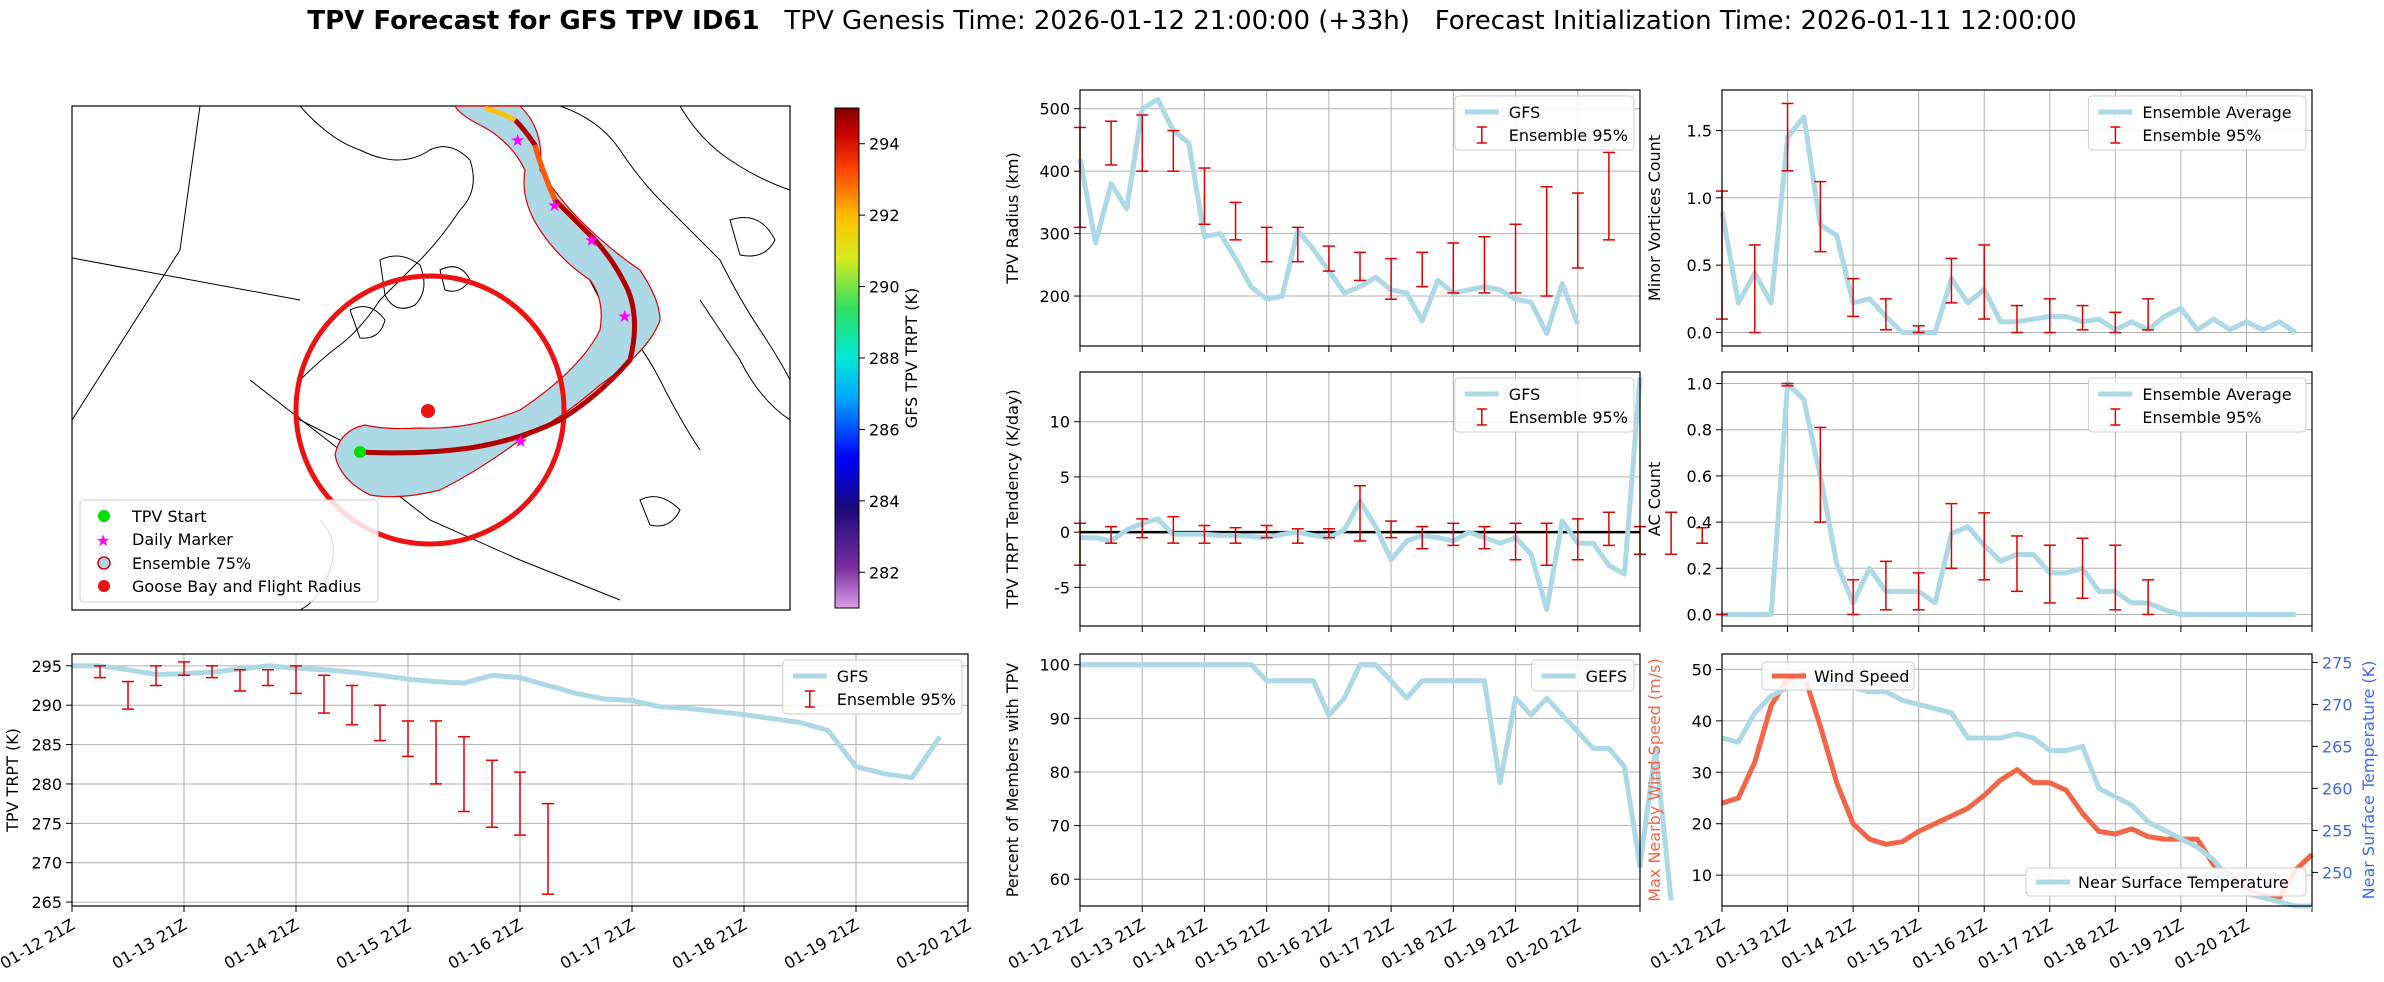 This screenshot has height=982, width=2384. I want to click on flight-radius-circle, so click(430, 410).